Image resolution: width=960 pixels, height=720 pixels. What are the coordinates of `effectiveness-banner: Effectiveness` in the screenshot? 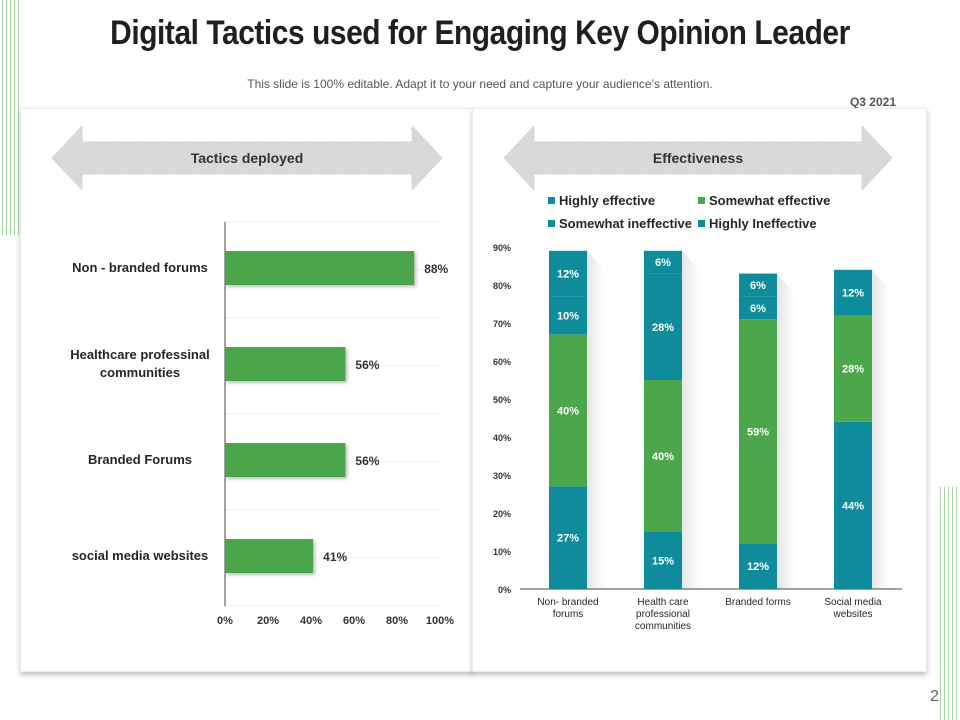 It's located at (698, 158).